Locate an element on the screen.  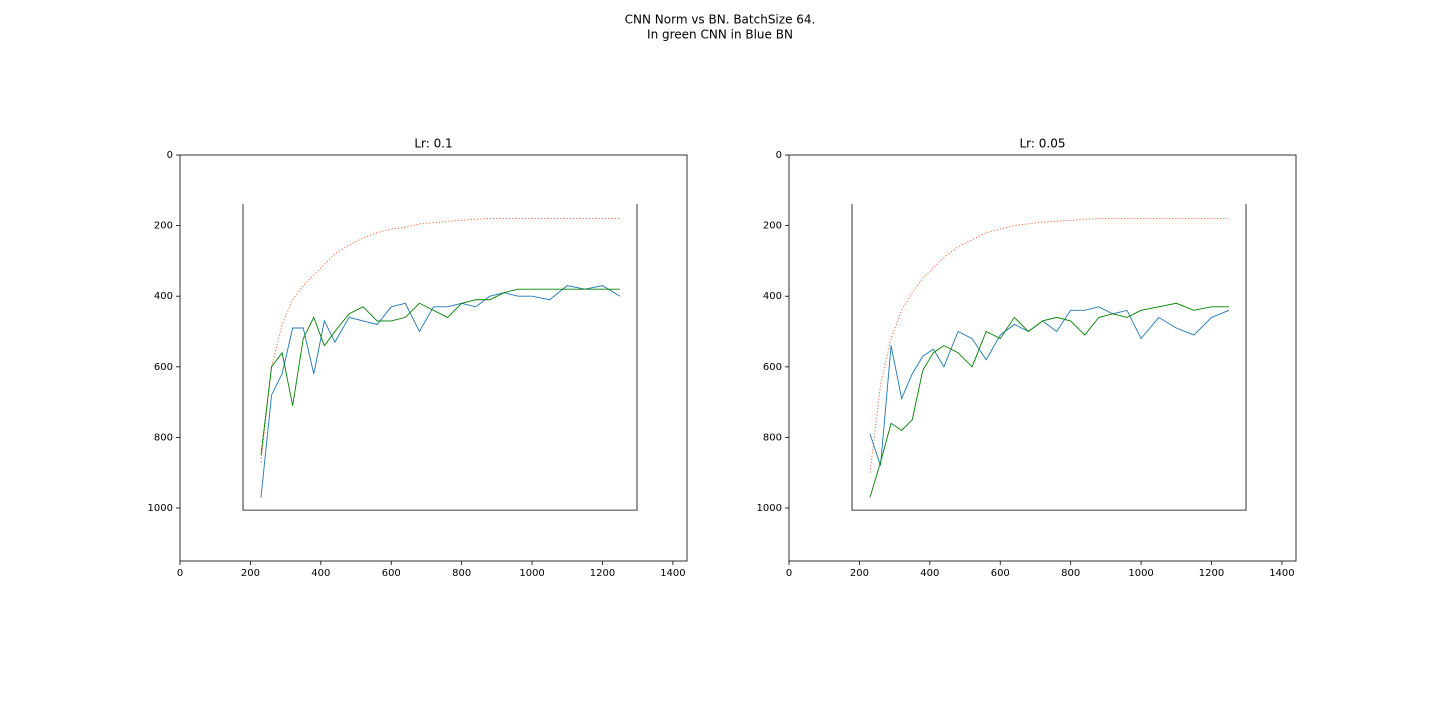
figure-subtitle: In green CNN in Blue BN is located at coordinates (720, 35).